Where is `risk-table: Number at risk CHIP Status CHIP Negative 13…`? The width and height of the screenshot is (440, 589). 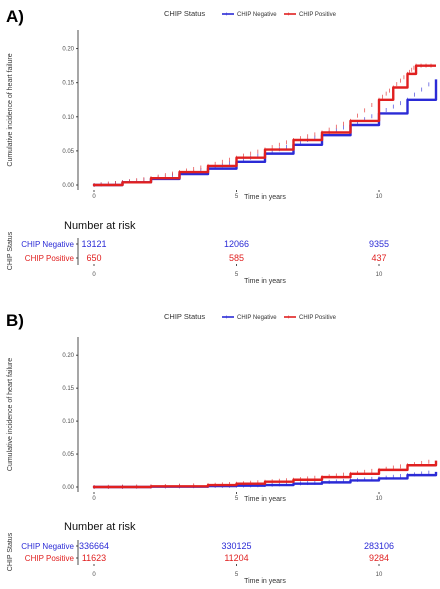 risk-table: Number at risk CHIP Status CHIP Negative 13… is located at coordinates (198, 252).